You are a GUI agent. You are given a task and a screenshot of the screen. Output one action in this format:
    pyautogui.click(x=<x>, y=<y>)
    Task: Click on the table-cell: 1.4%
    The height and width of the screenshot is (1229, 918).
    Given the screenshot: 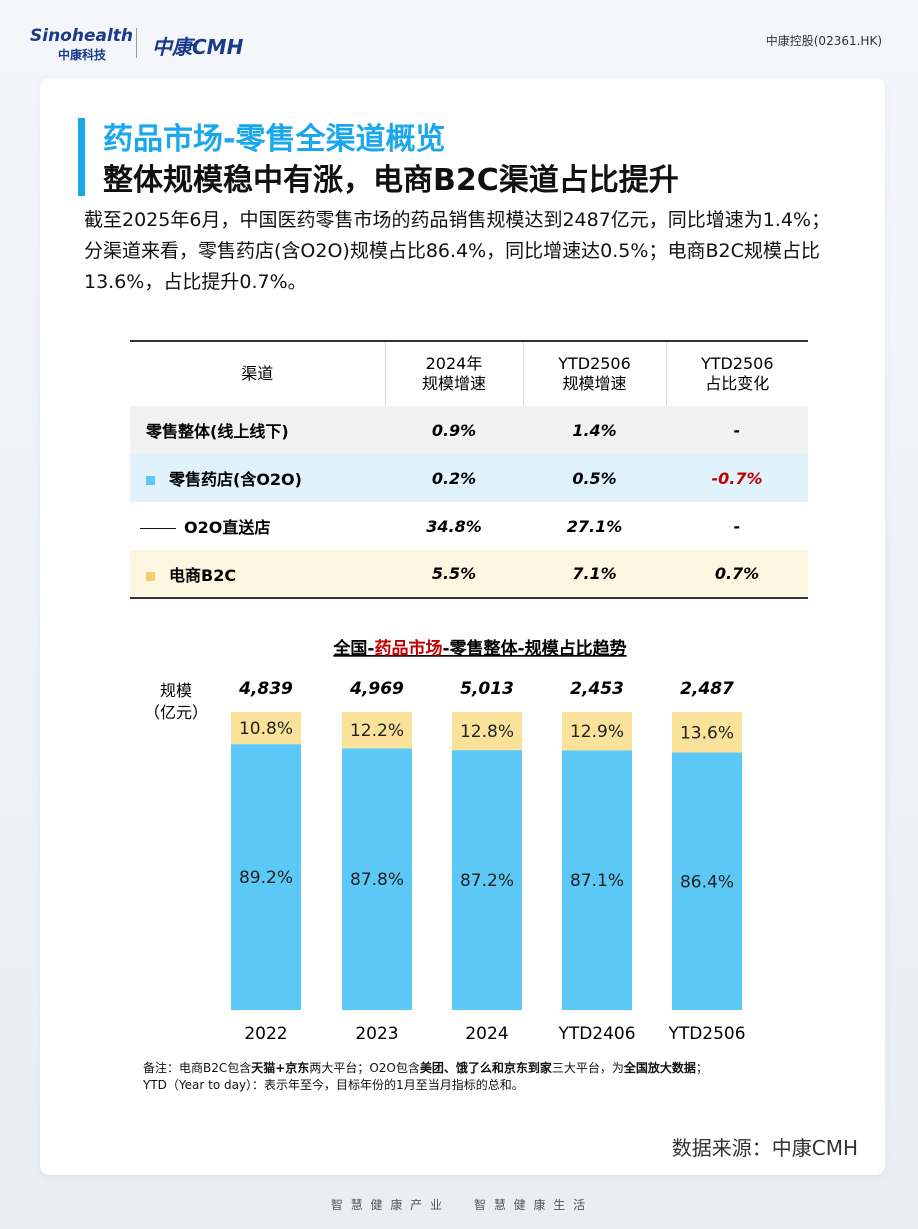 What is the action you would take?
    pyautogui.click(x=594, y=430)
    